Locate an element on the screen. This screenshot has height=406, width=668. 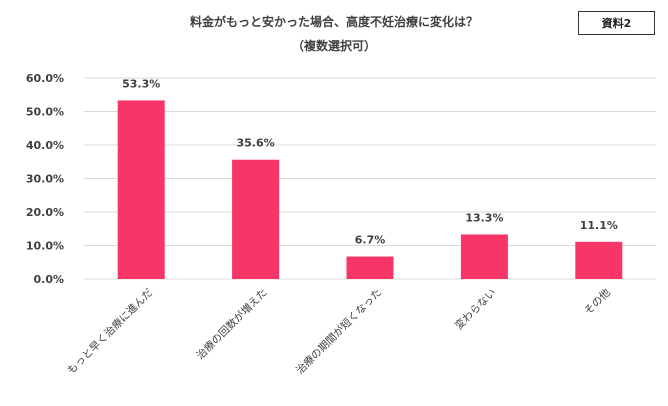
data-label: 53.3% is located at coordinates (141, 83).